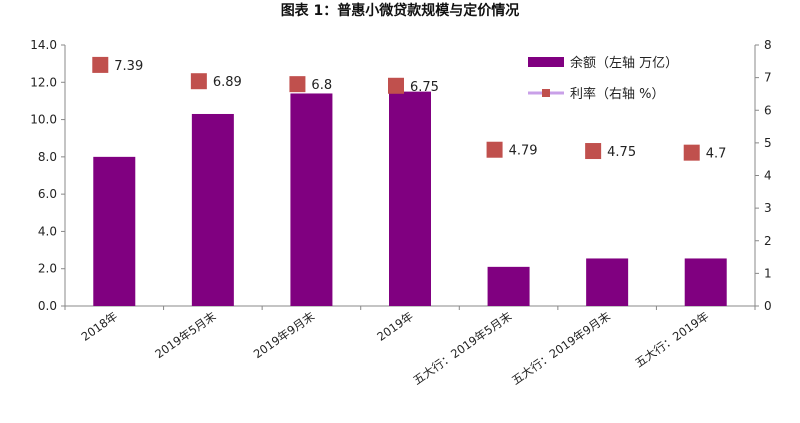 Image resolution: width=800 pixels, height=423 pixels. What do you see at coordinates (768, 241) in the screenshot?
I see `right-tick-label: 2` at bounding box center [768, 241].